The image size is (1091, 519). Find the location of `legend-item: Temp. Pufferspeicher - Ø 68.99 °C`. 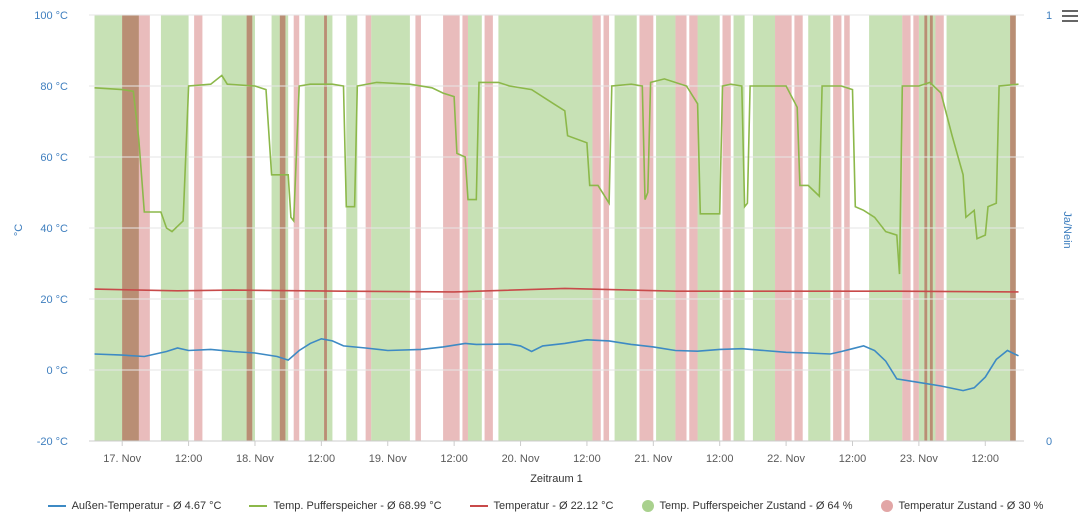

legend-item: Temp. Pufferspeicher - Ø 68.99 °C is located at coordinates (345, 506).